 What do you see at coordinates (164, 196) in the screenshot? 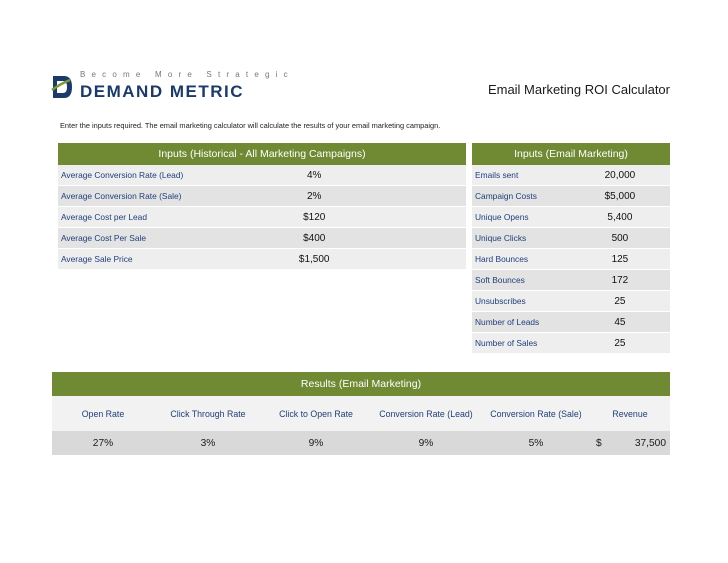
I see `input-label: Average Conversion Rate (Sale)` at bounding box center [164, 196].